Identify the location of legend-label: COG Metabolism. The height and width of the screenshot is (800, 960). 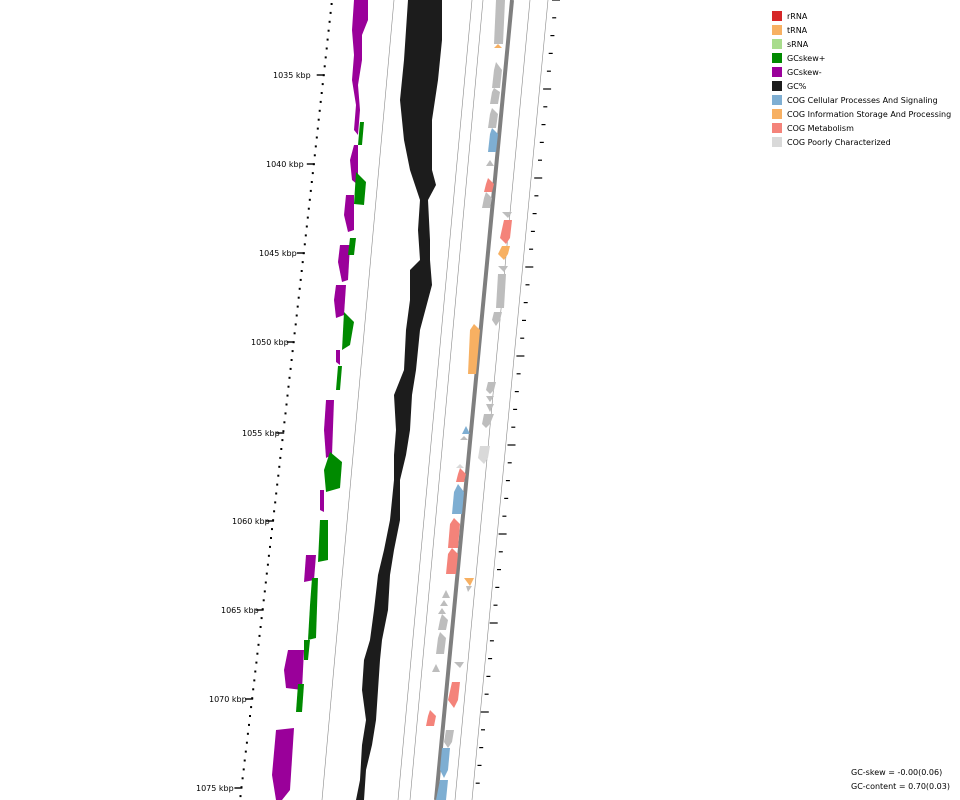
(820, 128).